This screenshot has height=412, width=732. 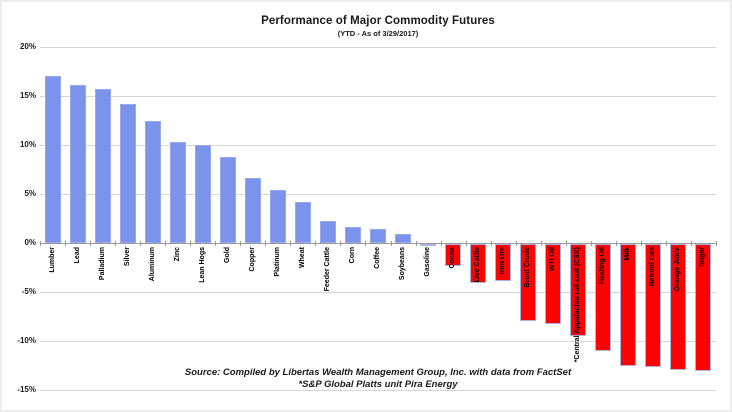 What do you see at coordinates (52, 260) in the screenshot?
I see `category-label: Lumber` at bounding box center [52, 260].